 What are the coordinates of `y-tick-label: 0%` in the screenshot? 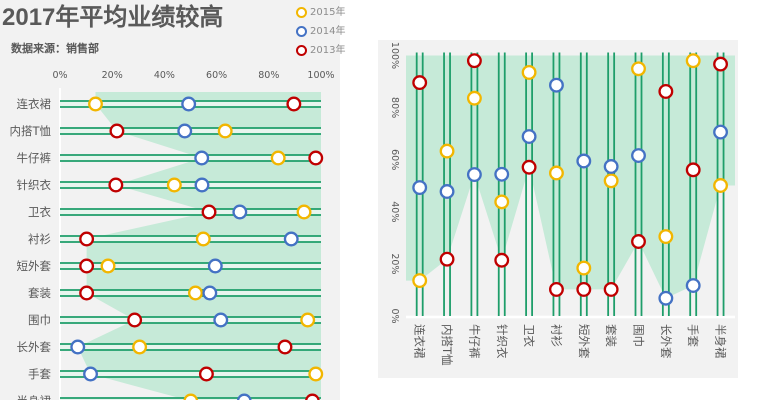 It's located at (394, 315).